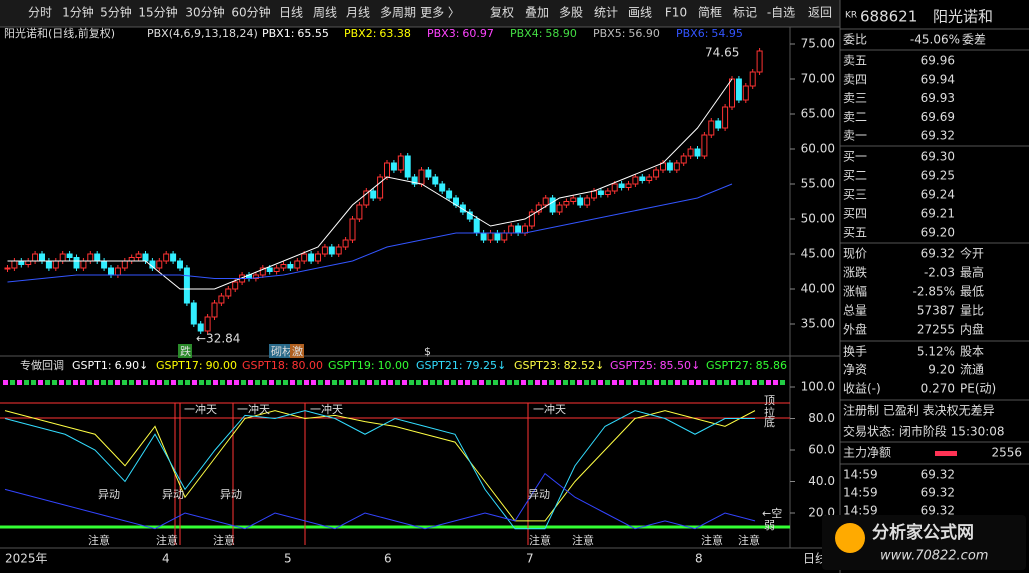 This screenshot has width=1029, height=573. I want to click on bid-price: 69.25, so click(938, 176).